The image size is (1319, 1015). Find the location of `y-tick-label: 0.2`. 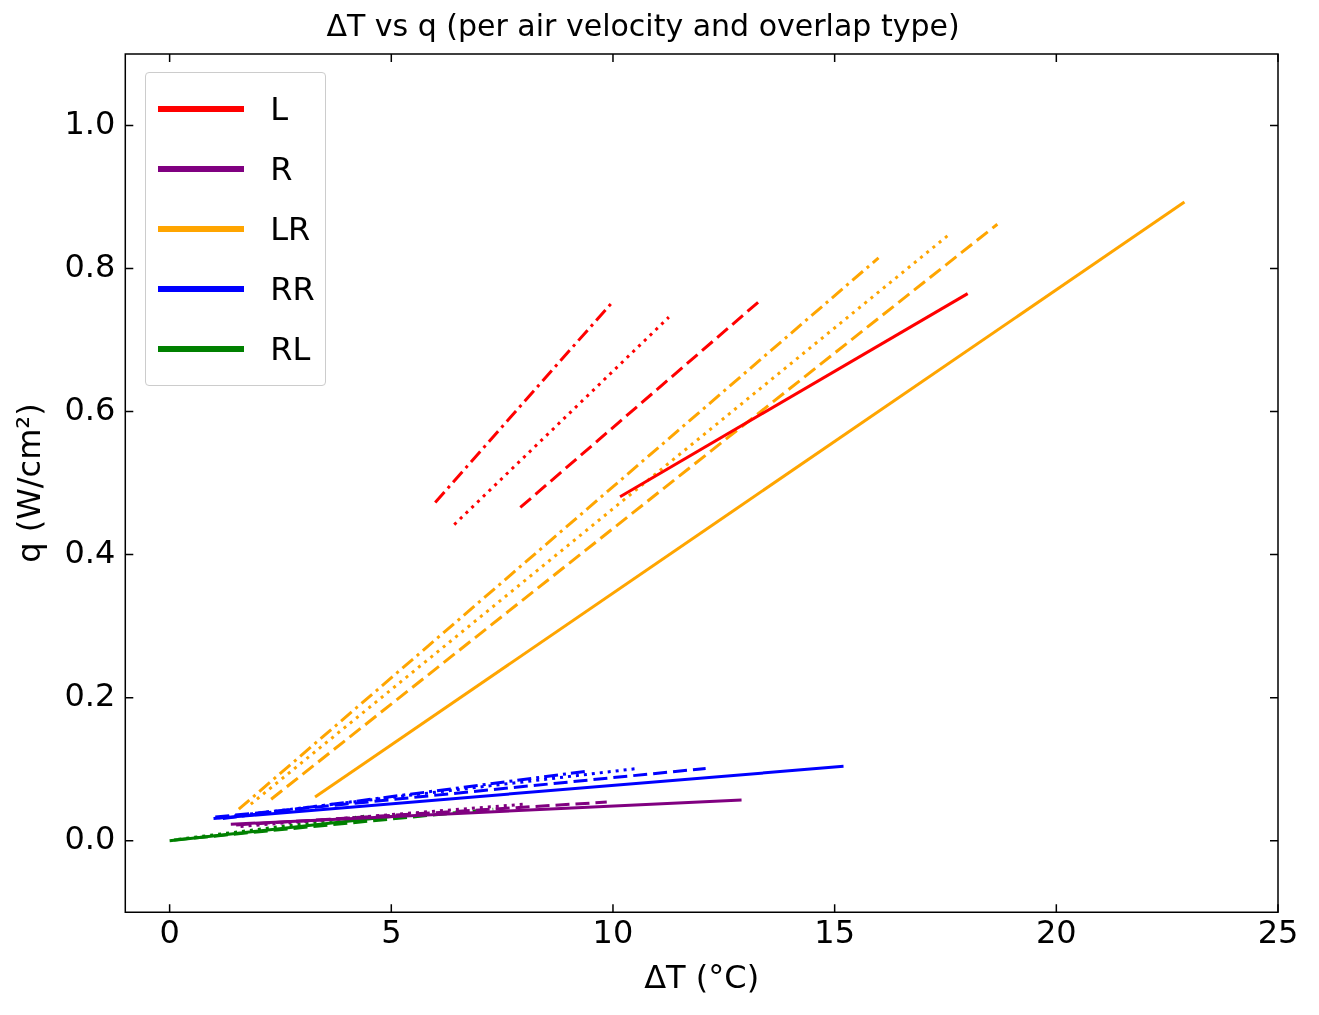

y-tick-label: 0.2 is located at coordinates (90, 694).